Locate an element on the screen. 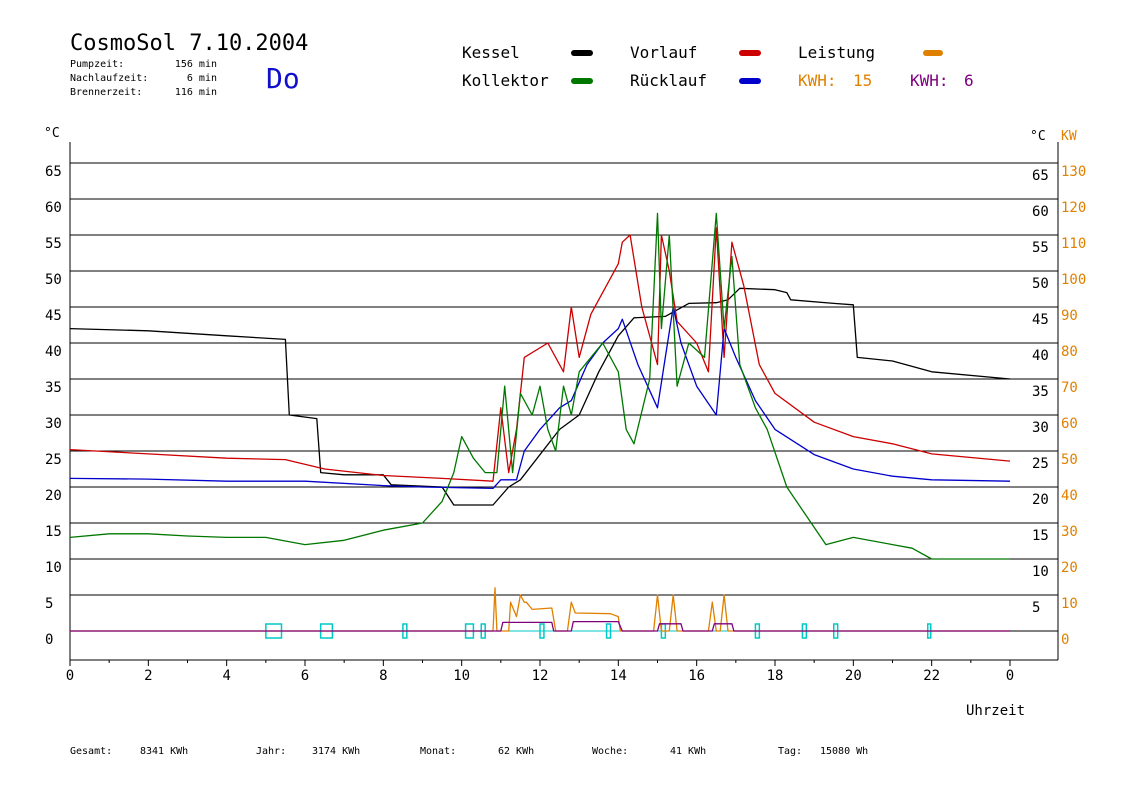 This screenshot has height=812, width=1148. y-right-temp-tick-label: 65 is located at coordinates (1040, 176).